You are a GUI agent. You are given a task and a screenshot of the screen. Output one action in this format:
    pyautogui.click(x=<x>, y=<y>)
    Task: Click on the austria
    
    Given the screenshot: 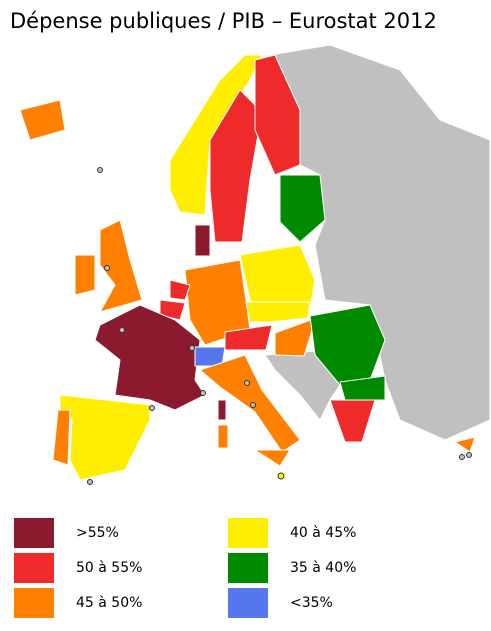 What is the action you would take?
    pyautogui.click(x=248, y=337)
    